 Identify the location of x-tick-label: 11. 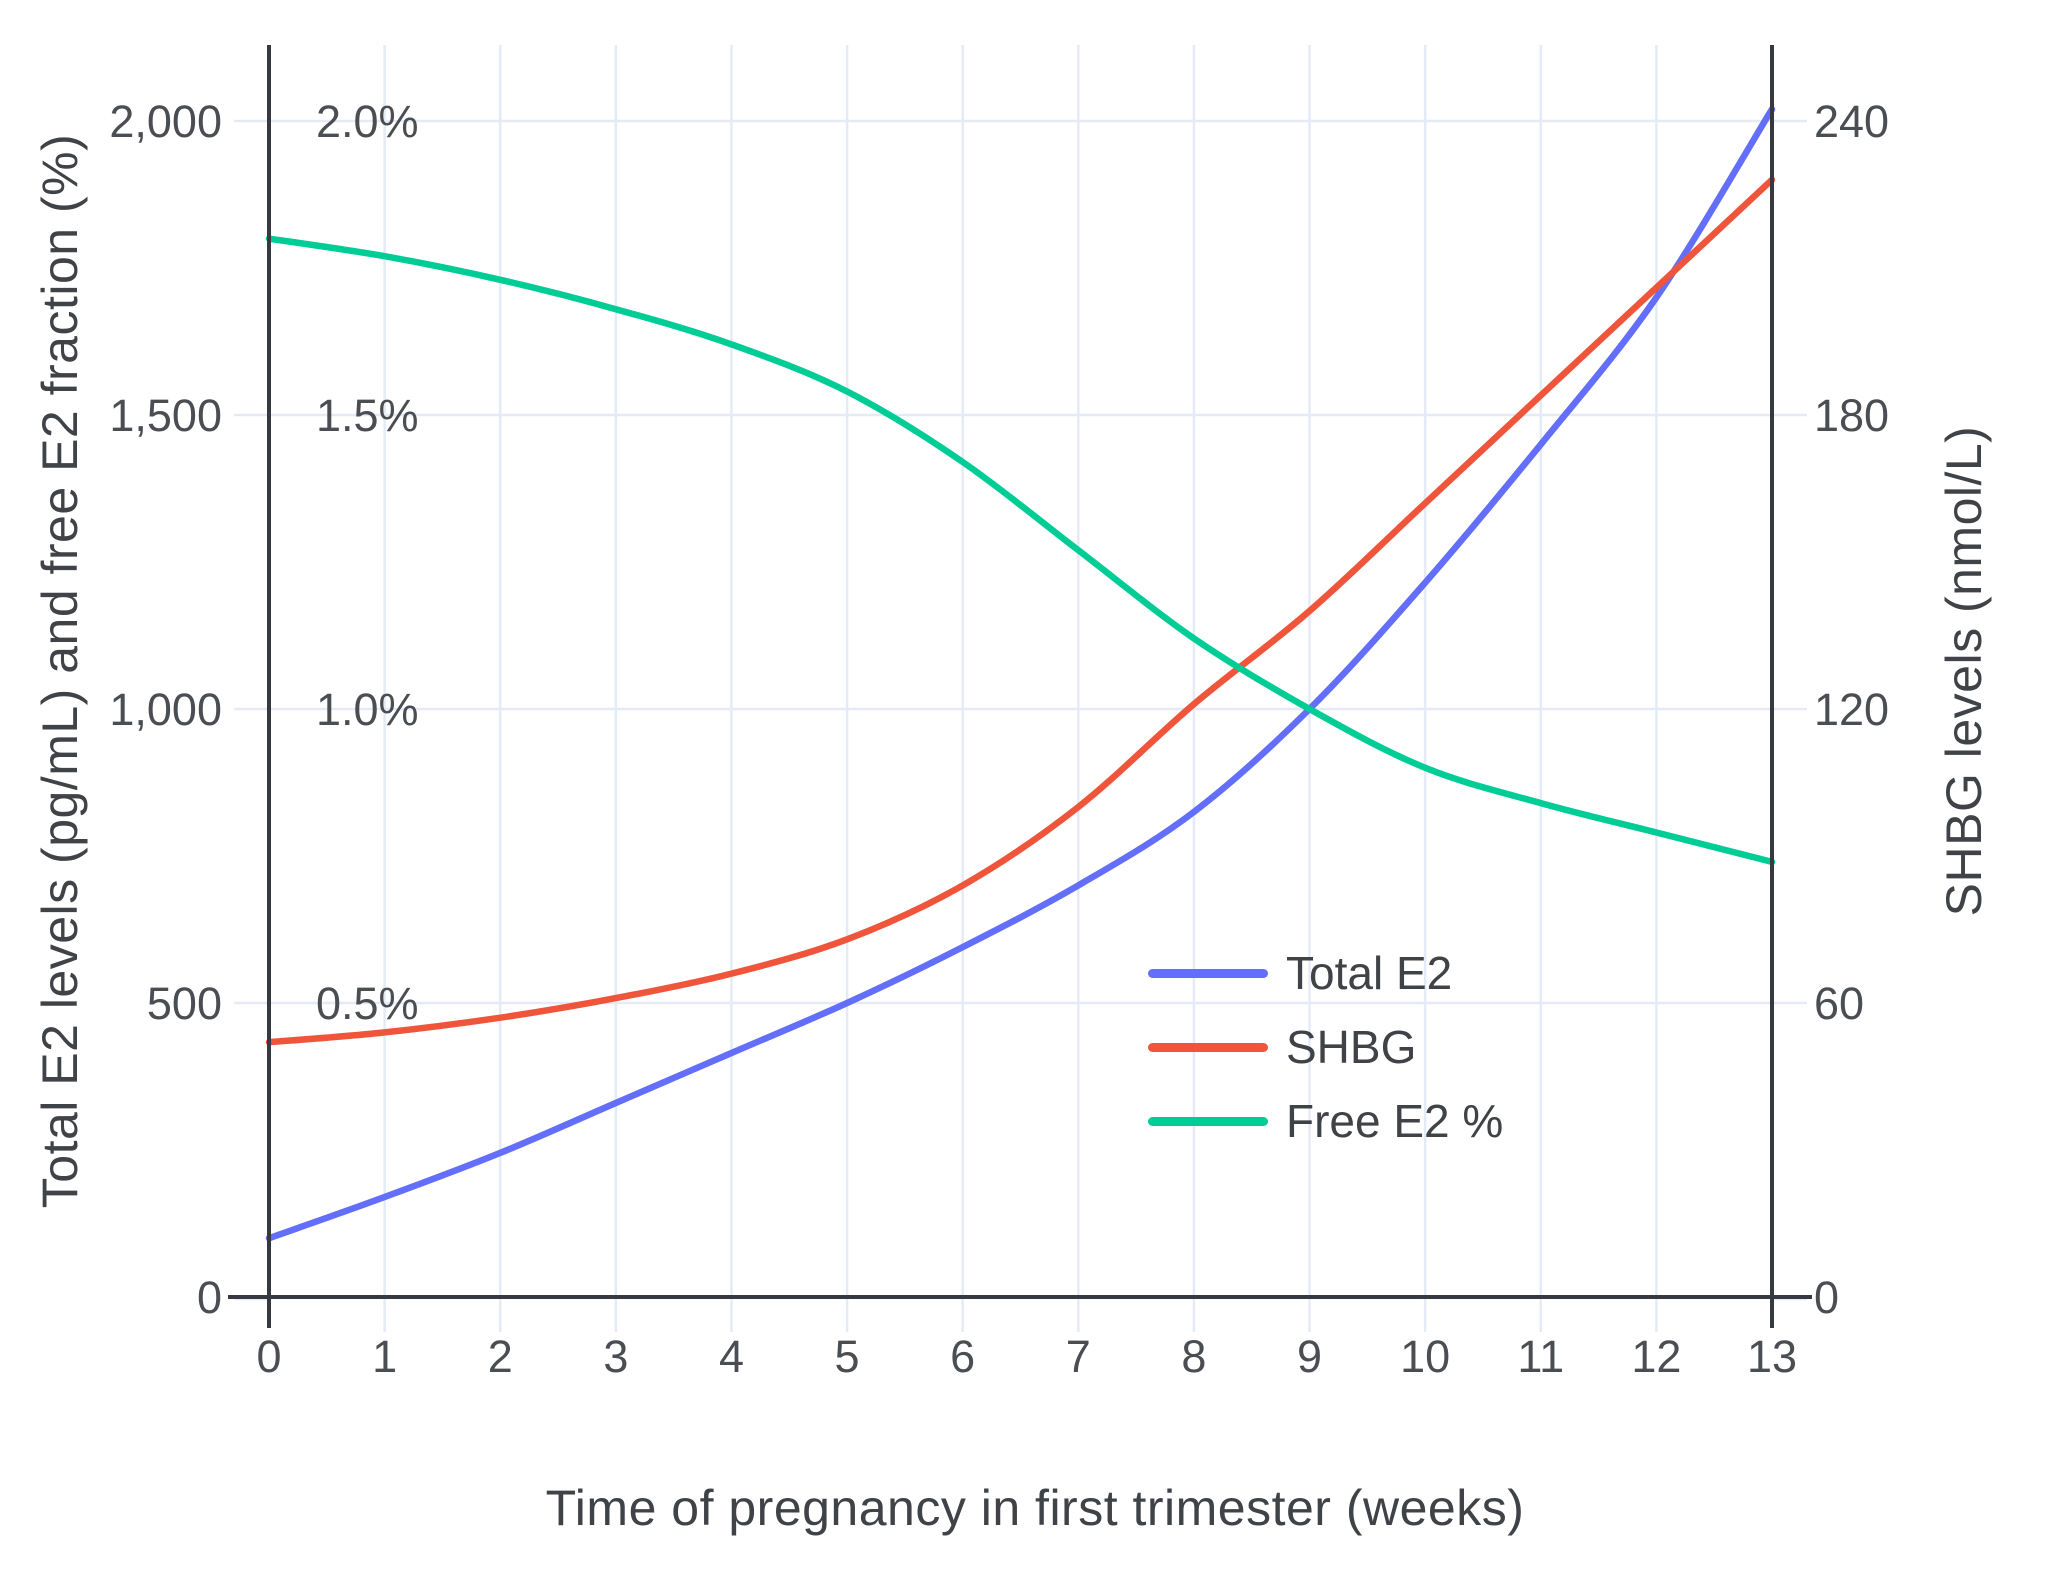
(1540, 1356).